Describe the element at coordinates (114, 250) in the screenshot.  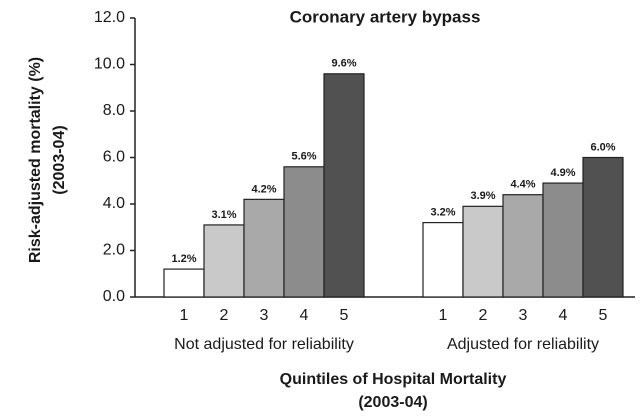
I see `y-tick-label: 2.0` at that location.